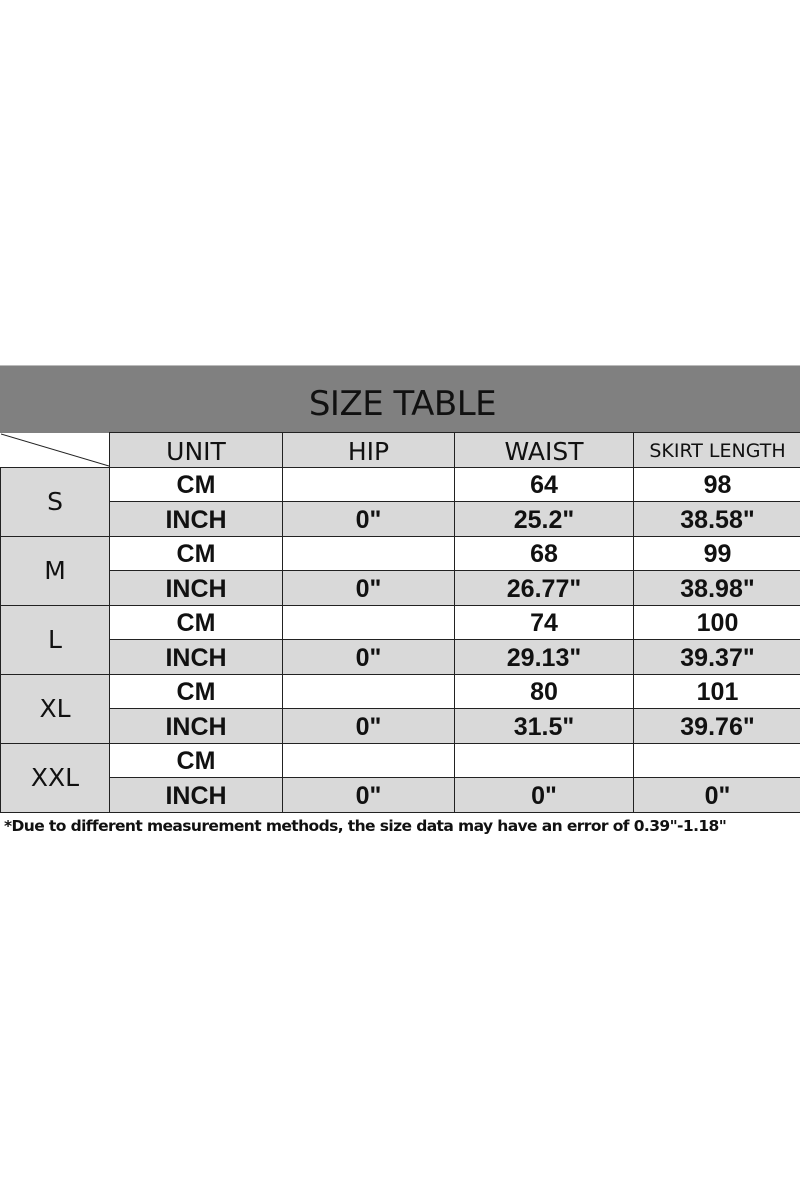  What do you see at coordinates (716, 519) in the screenshot?
I see `inch-skirt-length-cell: 38.58"` at bounding box center [716, 519].